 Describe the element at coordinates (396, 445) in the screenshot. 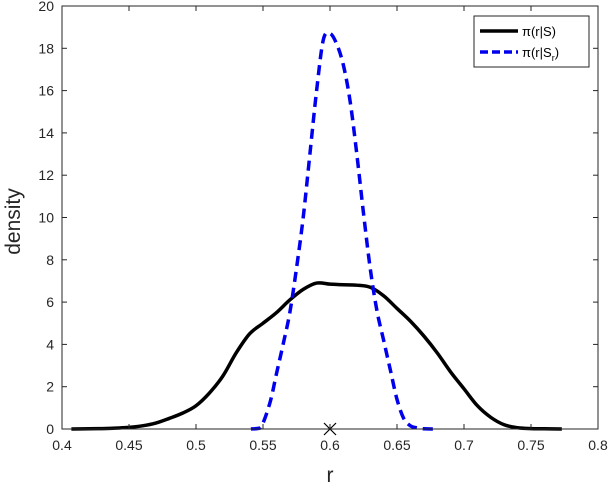

I see `x-tick-label: 0.65` at that location.